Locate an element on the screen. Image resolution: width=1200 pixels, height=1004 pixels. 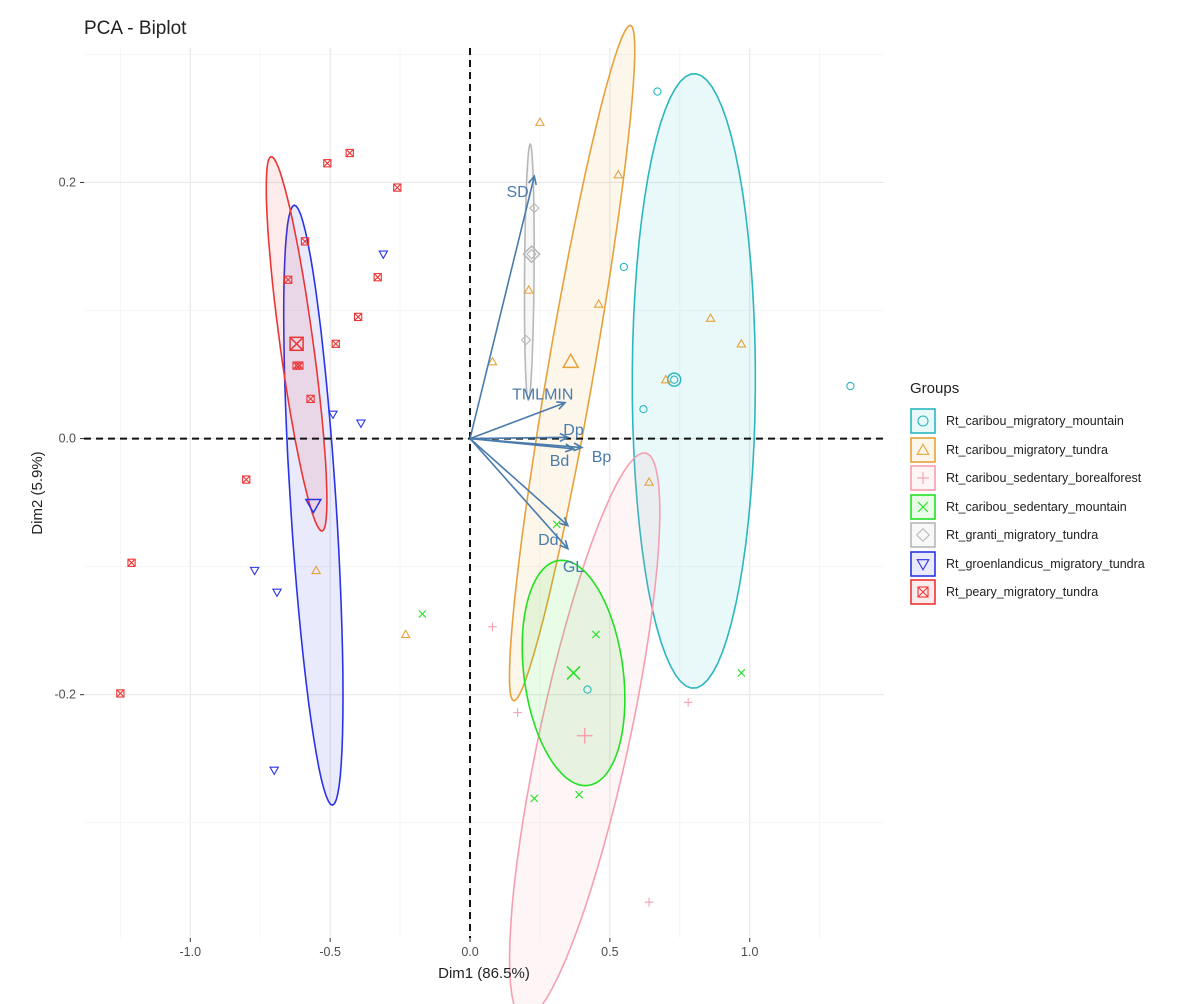
arrowhead-tmlmin is located at coordinates (561, 405).